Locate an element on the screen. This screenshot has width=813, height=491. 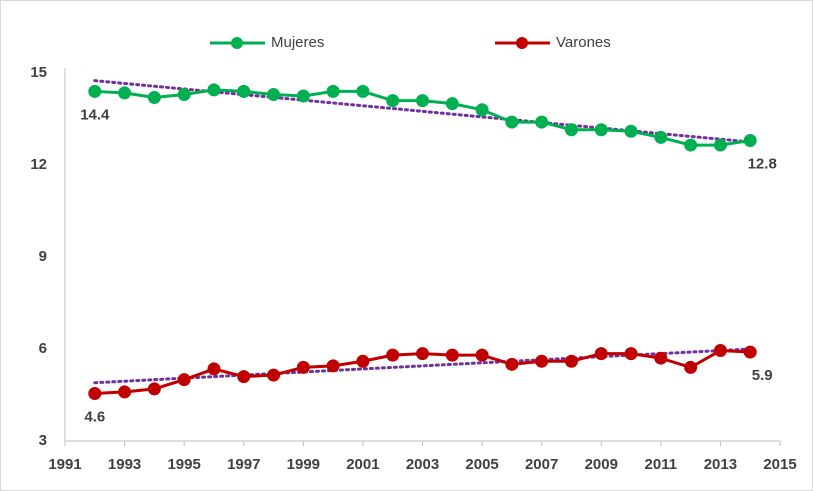
legend-label: Mujeres is located at coordinates (297, 42).